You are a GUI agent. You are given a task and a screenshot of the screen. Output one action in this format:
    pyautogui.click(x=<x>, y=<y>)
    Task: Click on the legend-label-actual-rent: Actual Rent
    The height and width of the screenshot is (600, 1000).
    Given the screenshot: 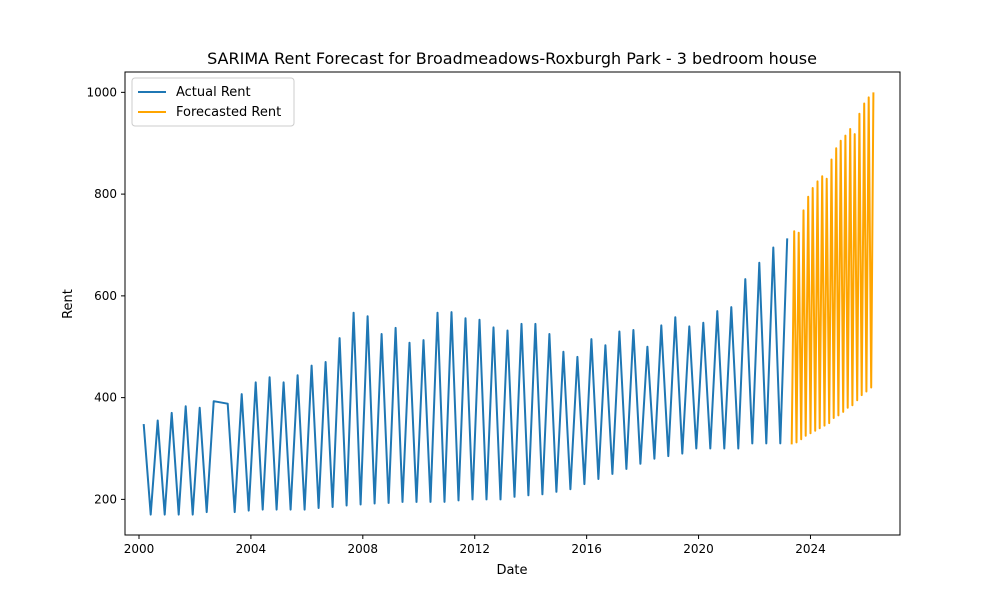 What is the action you would take?
    pyautogui.click(x=213, y=92)
    